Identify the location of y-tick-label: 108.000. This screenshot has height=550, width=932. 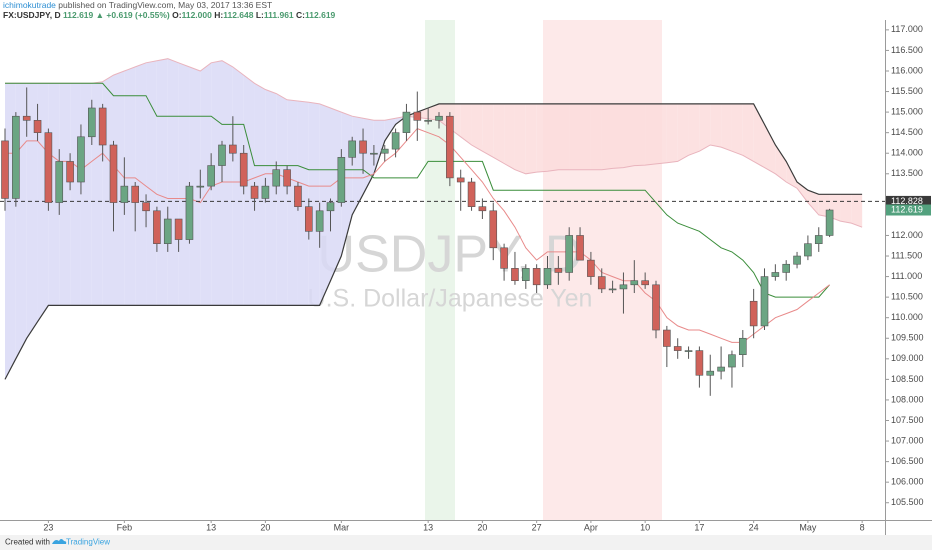
(907, 399).